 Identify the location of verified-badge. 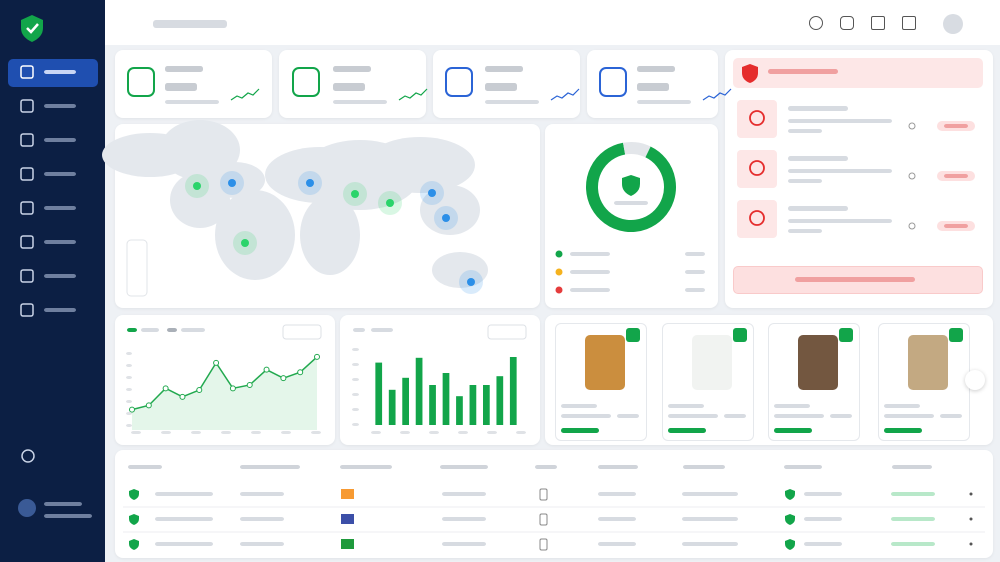
(740, 335).